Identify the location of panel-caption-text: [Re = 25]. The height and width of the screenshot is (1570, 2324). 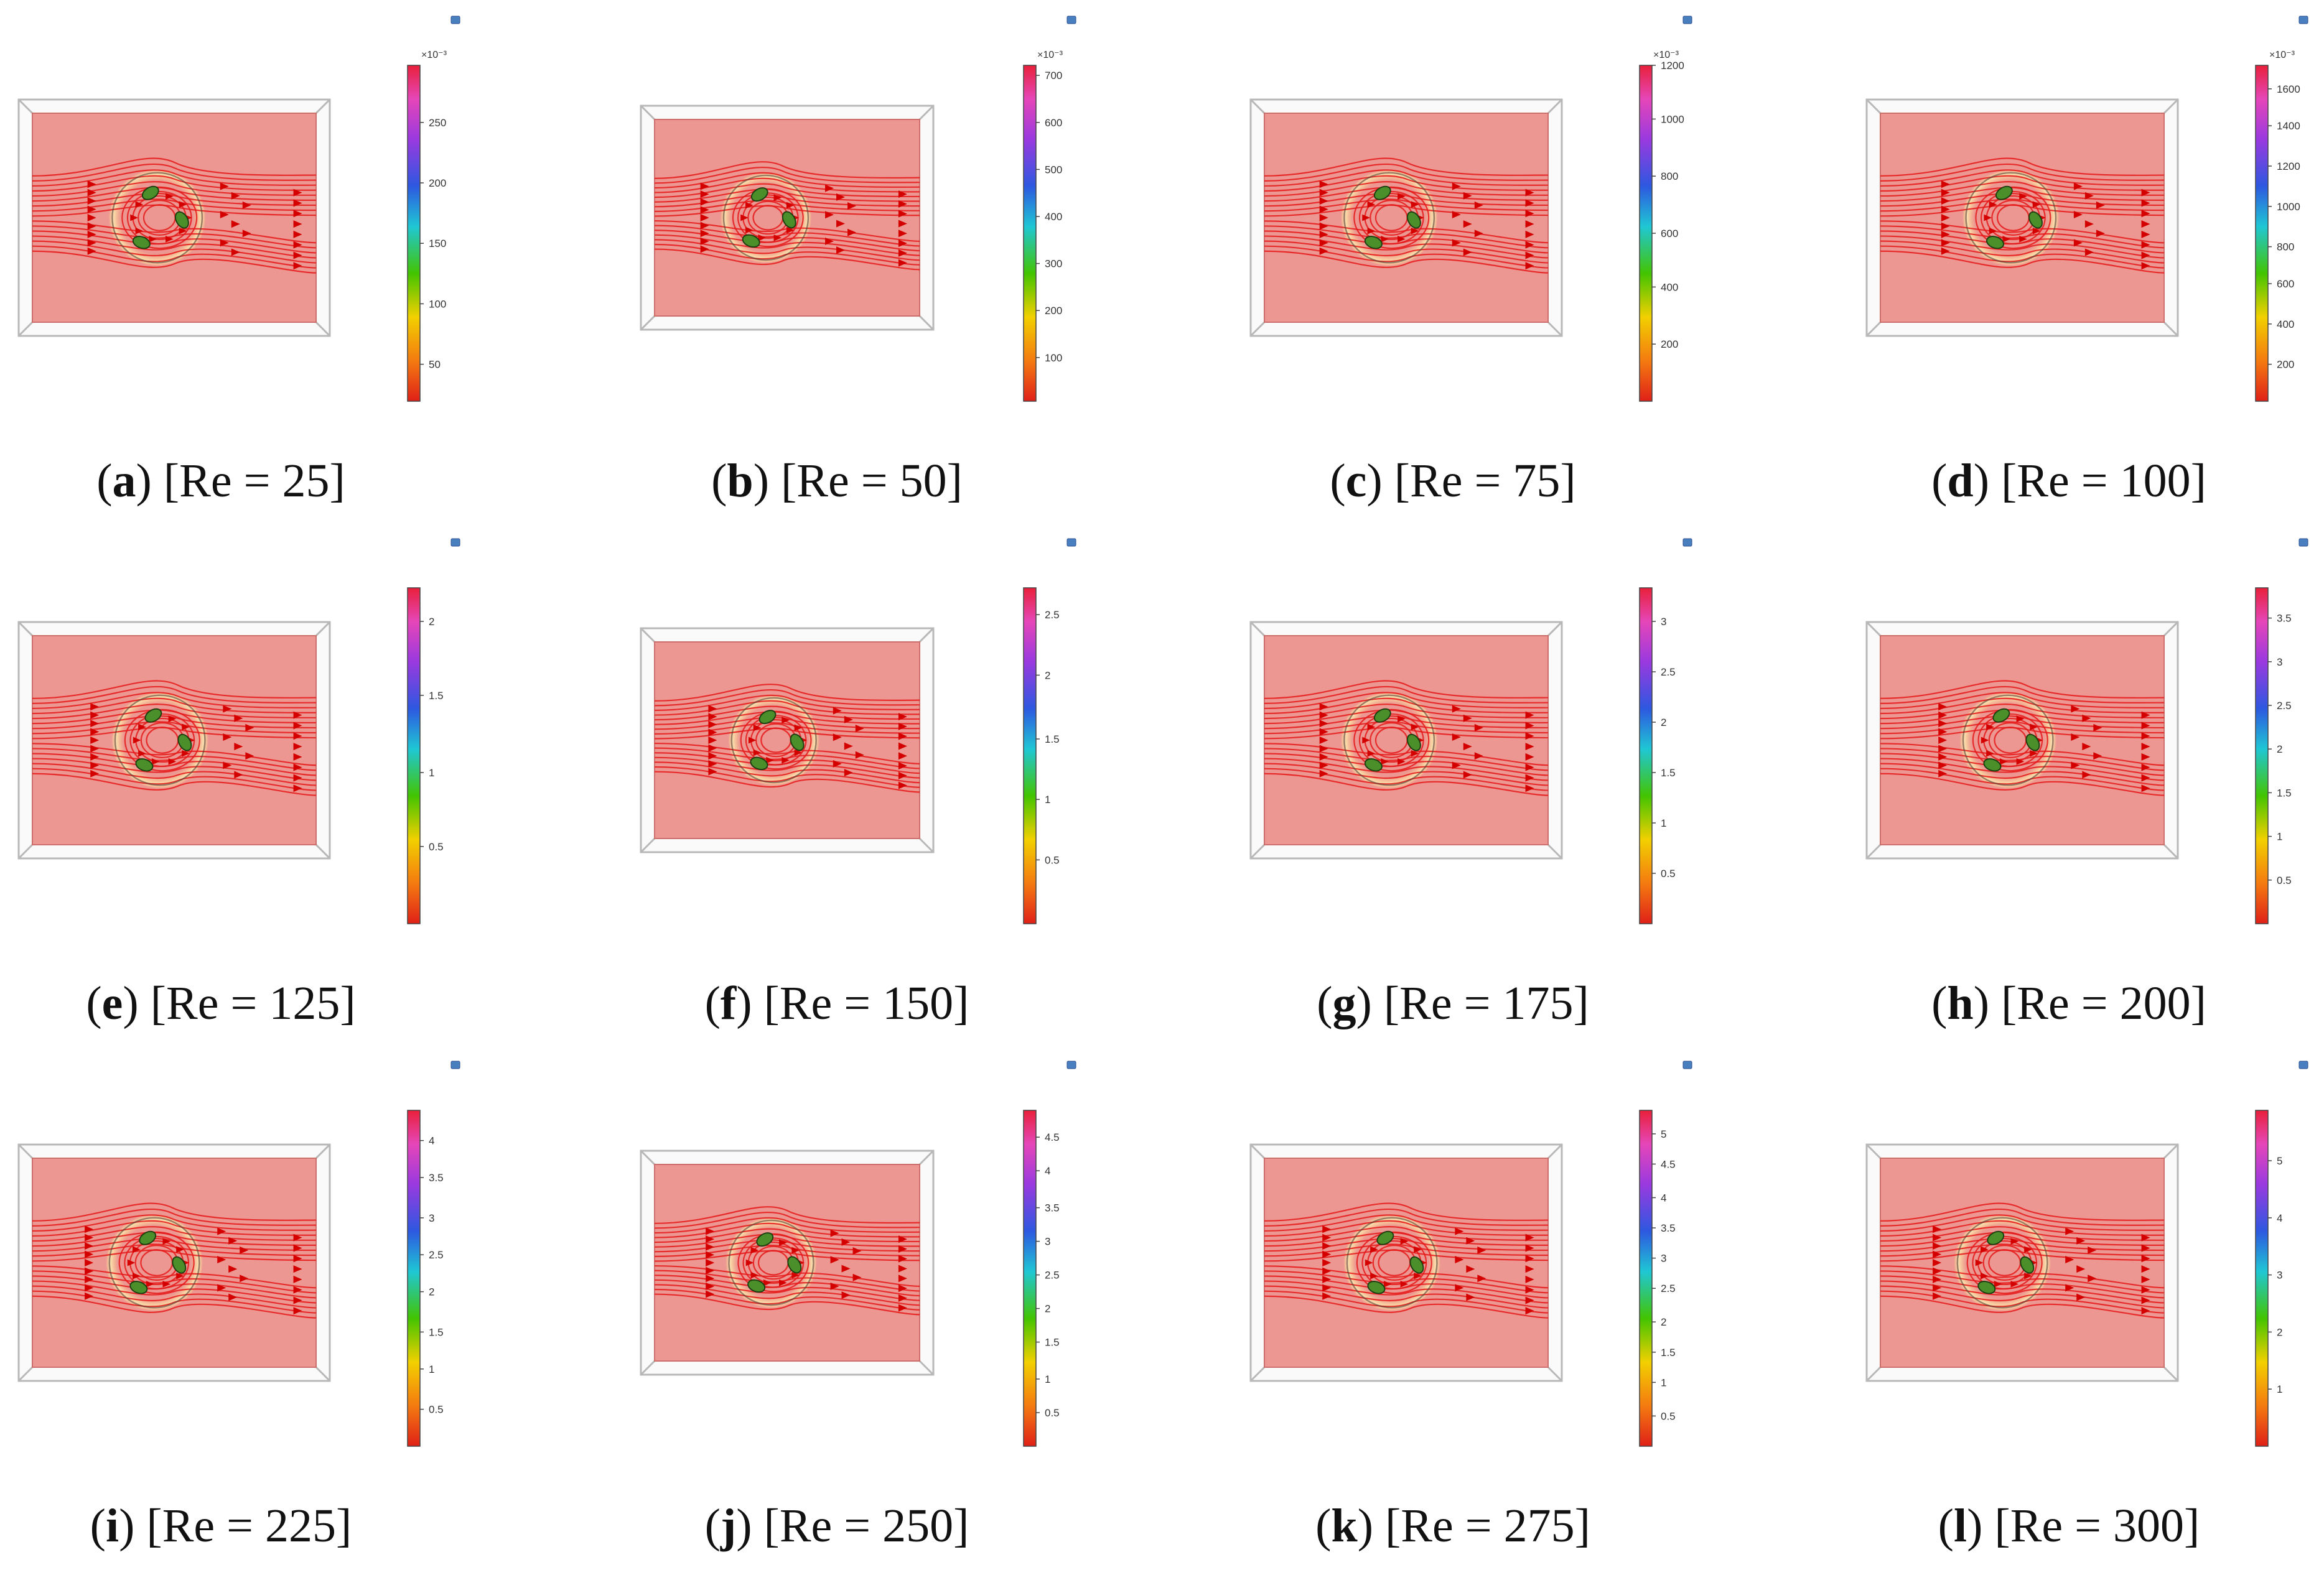
(254, 481).